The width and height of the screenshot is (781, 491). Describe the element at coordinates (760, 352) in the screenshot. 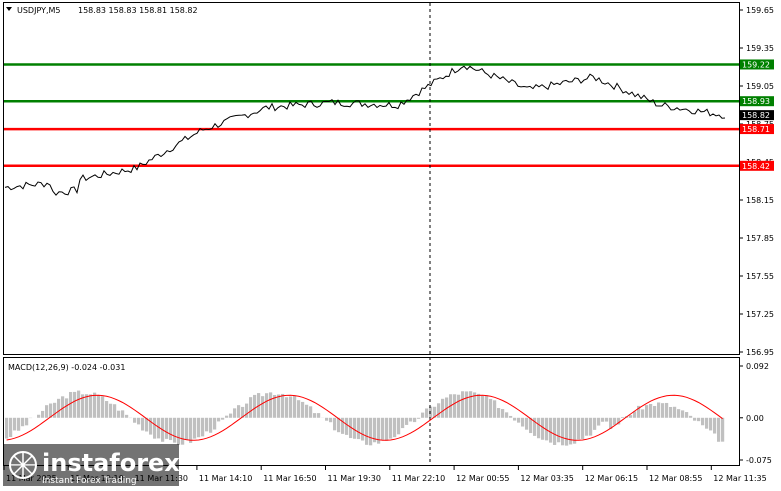

I see `price-tick-label: 156.95` at that location.